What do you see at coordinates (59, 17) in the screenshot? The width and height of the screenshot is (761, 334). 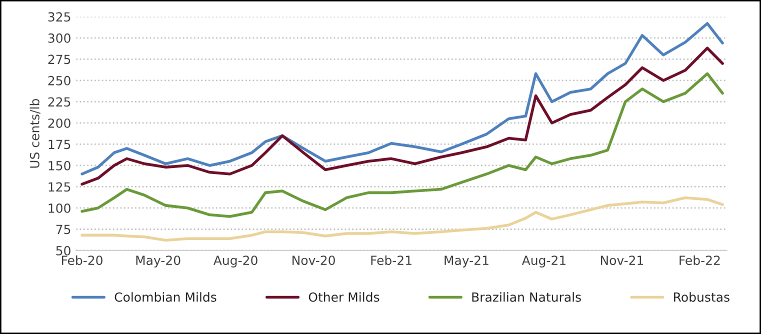 I see `y-tick-label: 325` at bounding box center [59, 17].